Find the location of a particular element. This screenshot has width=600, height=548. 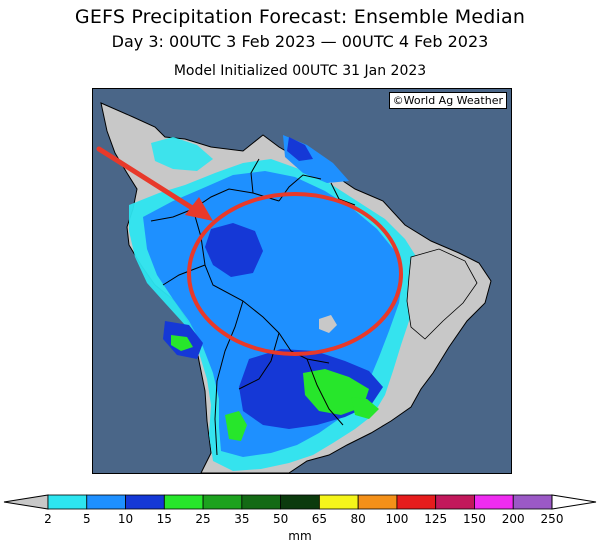

colorbar-under-arrow is located at coordinates (26, 502).